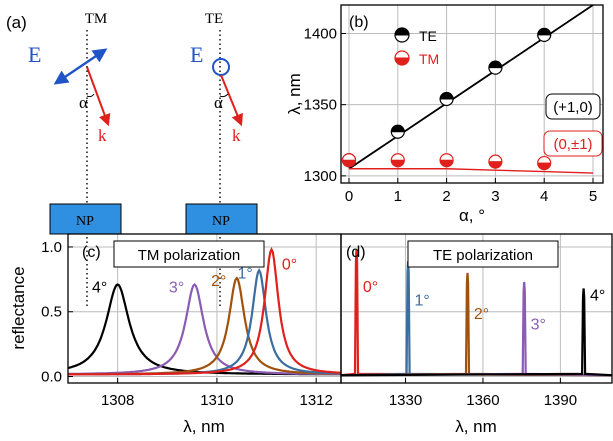 The image size is (613, 441). Describe the element at coordinates (218, 102) in the screenshot. I see `te-angle-label: α` at that location.